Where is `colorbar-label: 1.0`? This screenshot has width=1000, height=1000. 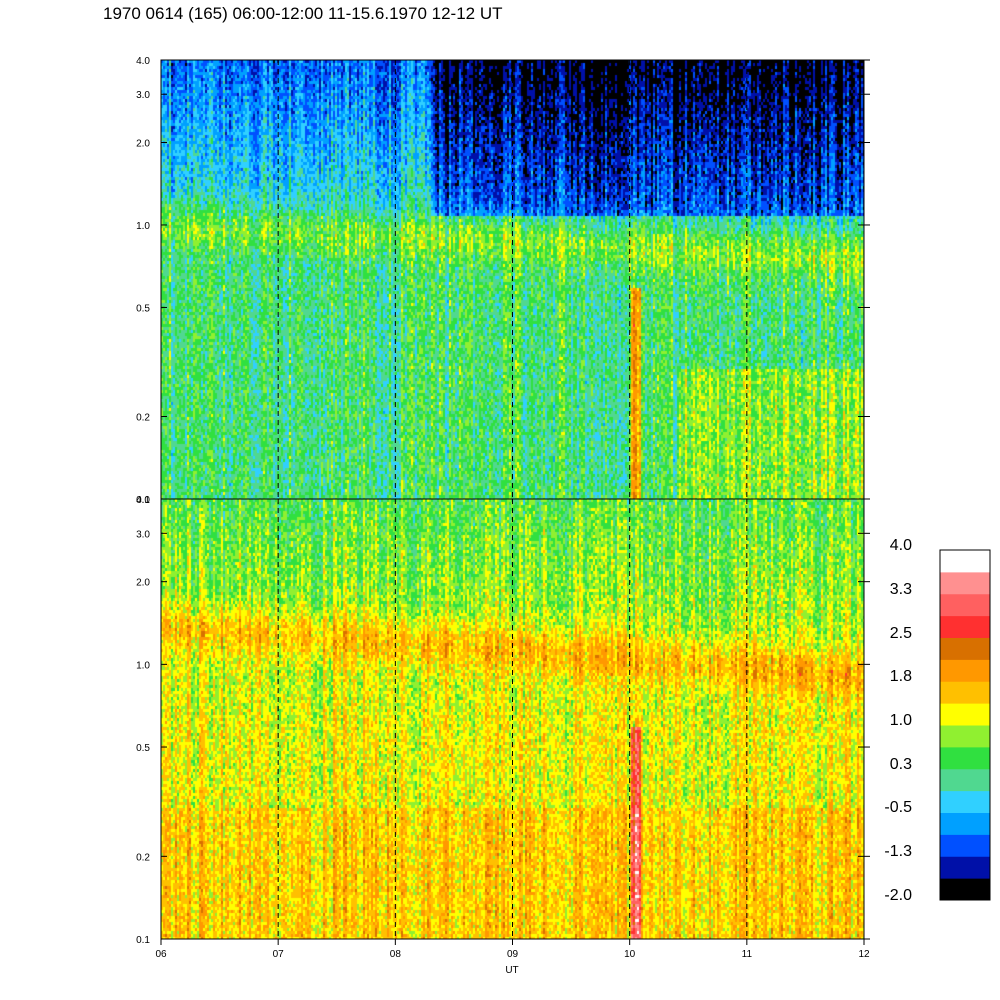 colorbar-label: 1.0 is located at coordinates (901, 720).